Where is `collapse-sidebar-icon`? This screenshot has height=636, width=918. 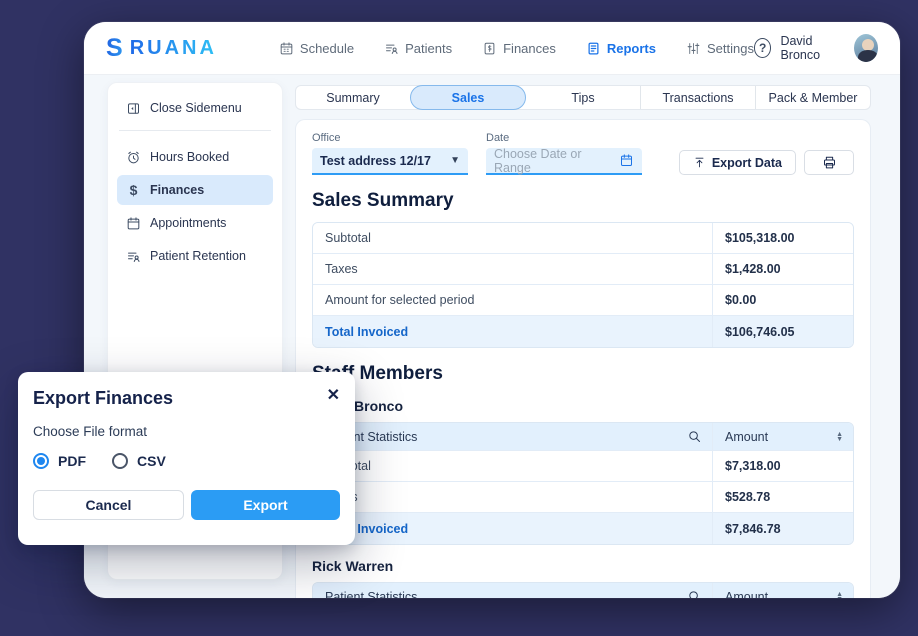 collapse-sidebar-icon is located at coordinates (133, 108).